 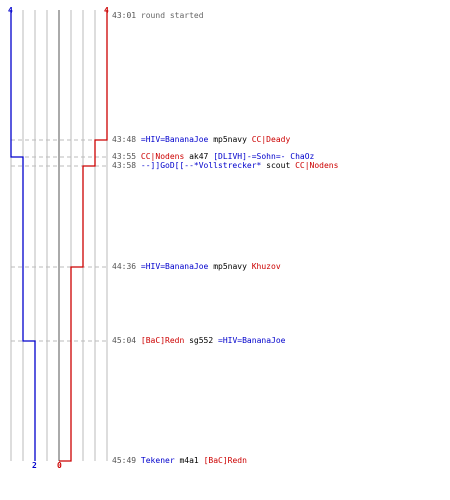 I want to click on event-row: 43:01 round started, so click(x=158, y=15).